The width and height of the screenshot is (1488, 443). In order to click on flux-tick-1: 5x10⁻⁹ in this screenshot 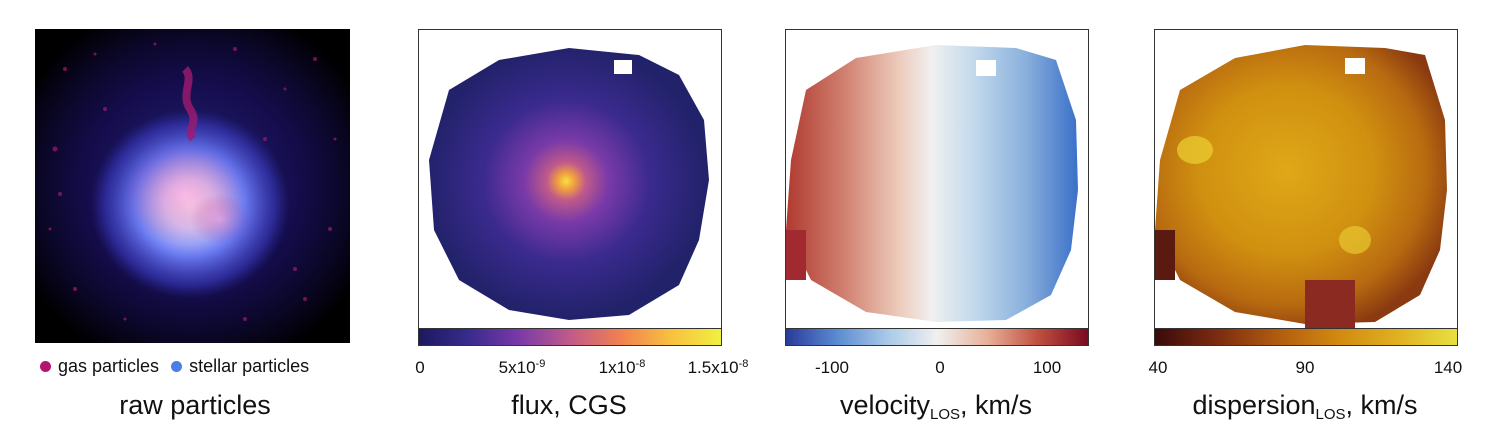, I will do `click(522, 367)`.